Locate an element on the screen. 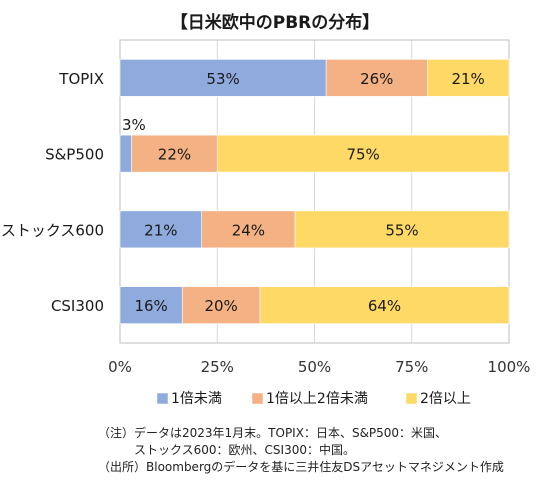  x-tick-label: 50% is located at coordinates (314, 367).